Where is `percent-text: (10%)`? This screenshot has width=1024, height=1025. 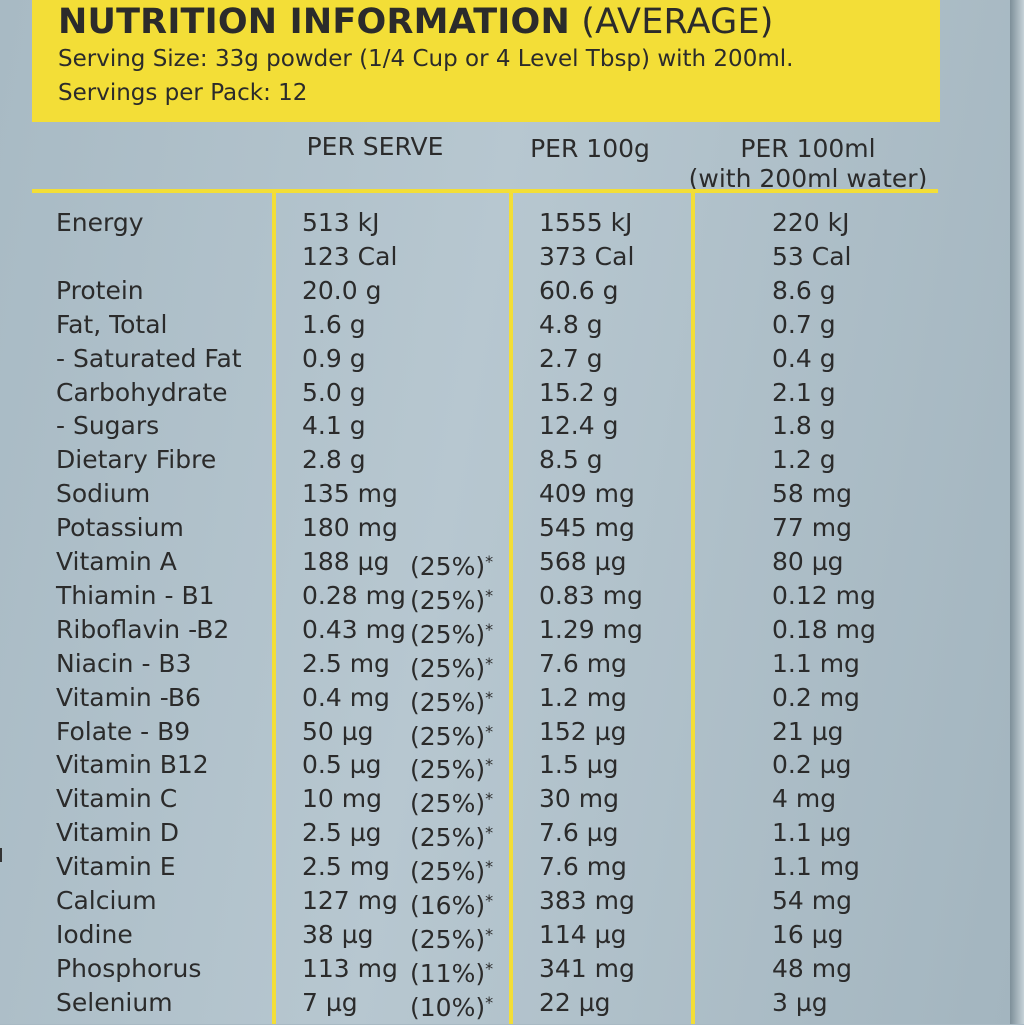 percent-text: (10%) is located at coordinates (448, 1007).